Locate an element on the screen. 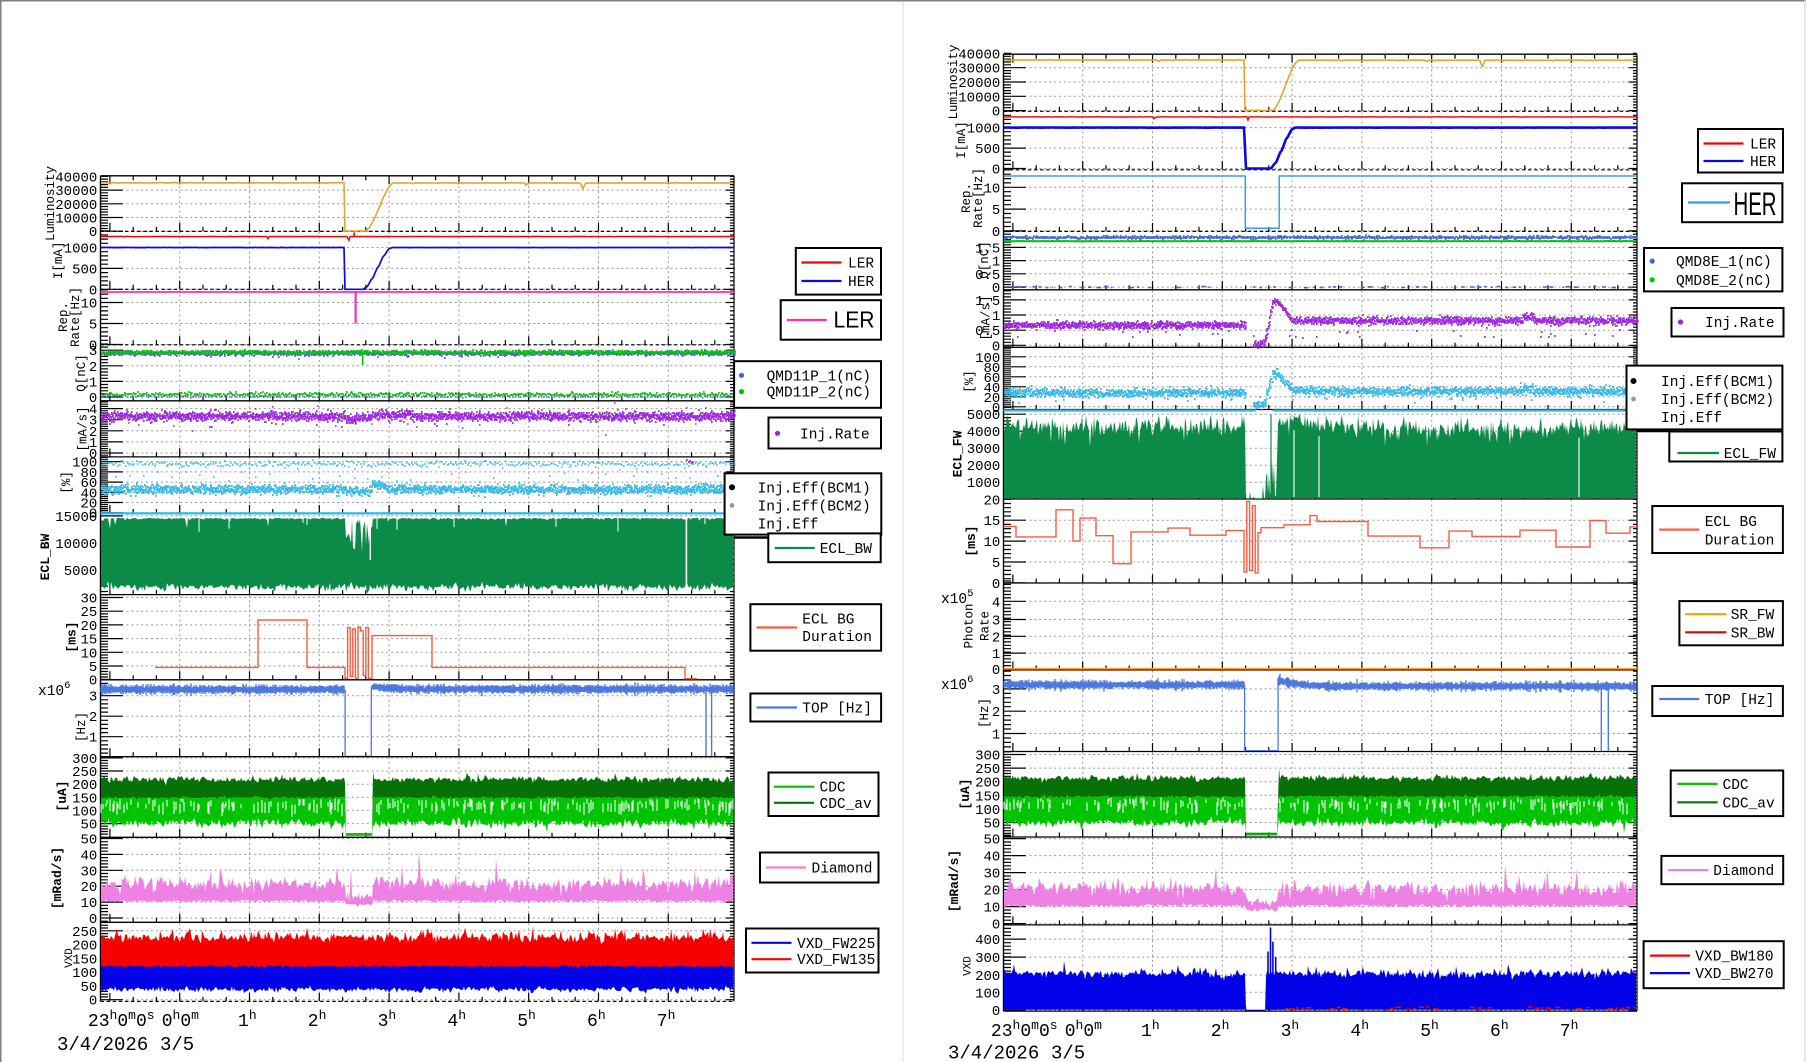  svg-text: 15 is located at coordinates (991, 522).